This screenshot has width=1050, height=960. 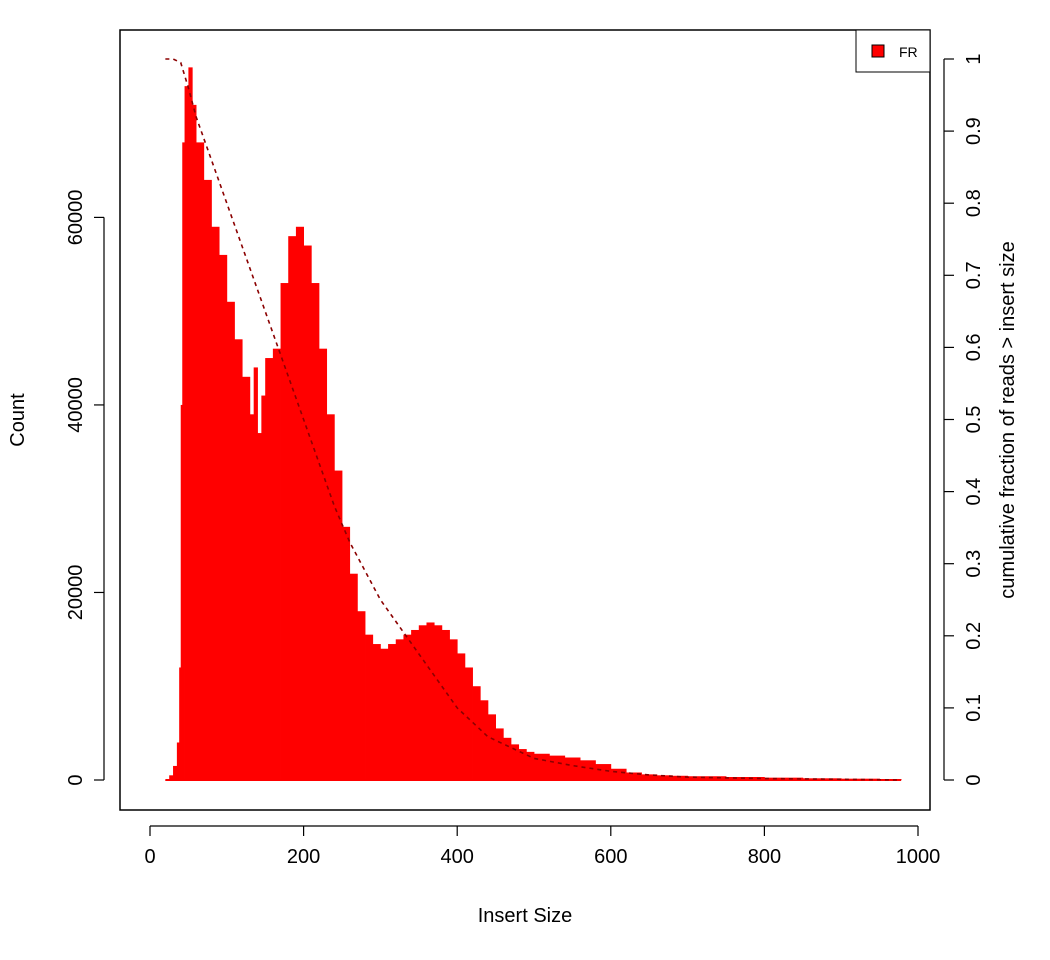 I want to click on y2-tick-label: 1, so click(x=974, y=58).